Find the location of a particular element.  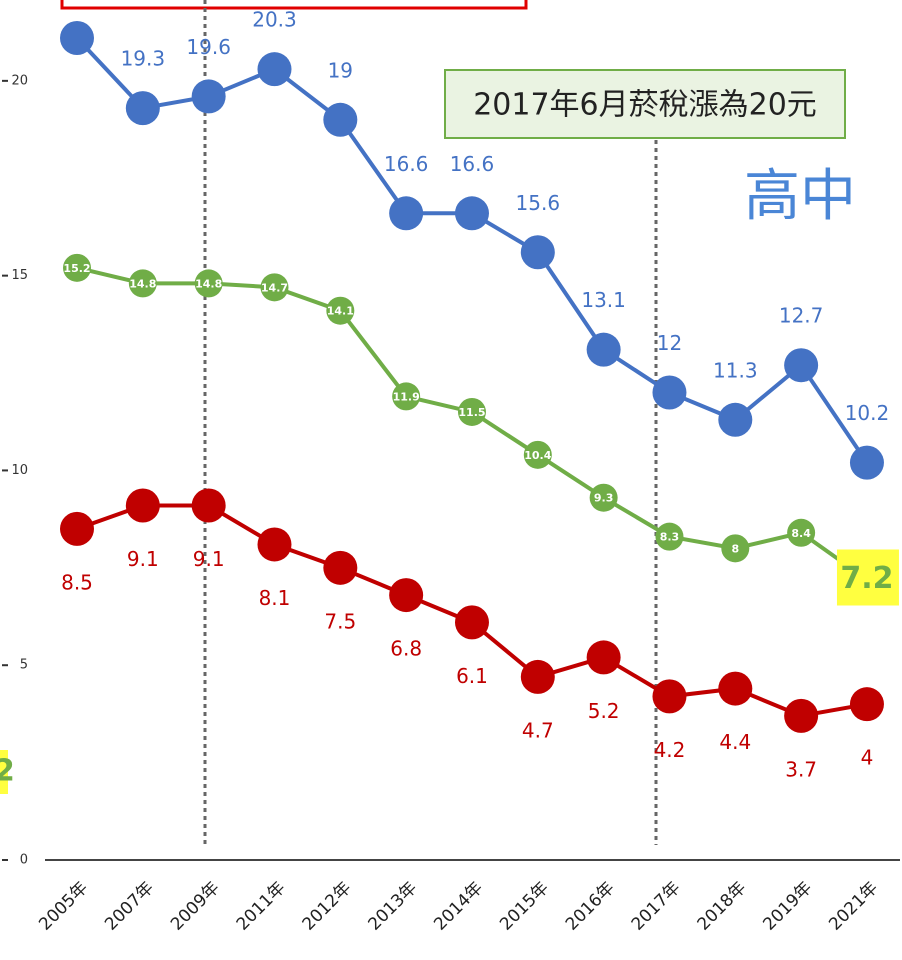

annotation: 2017年6月菸稅漲為20元 is located at coordinates (645, 105).